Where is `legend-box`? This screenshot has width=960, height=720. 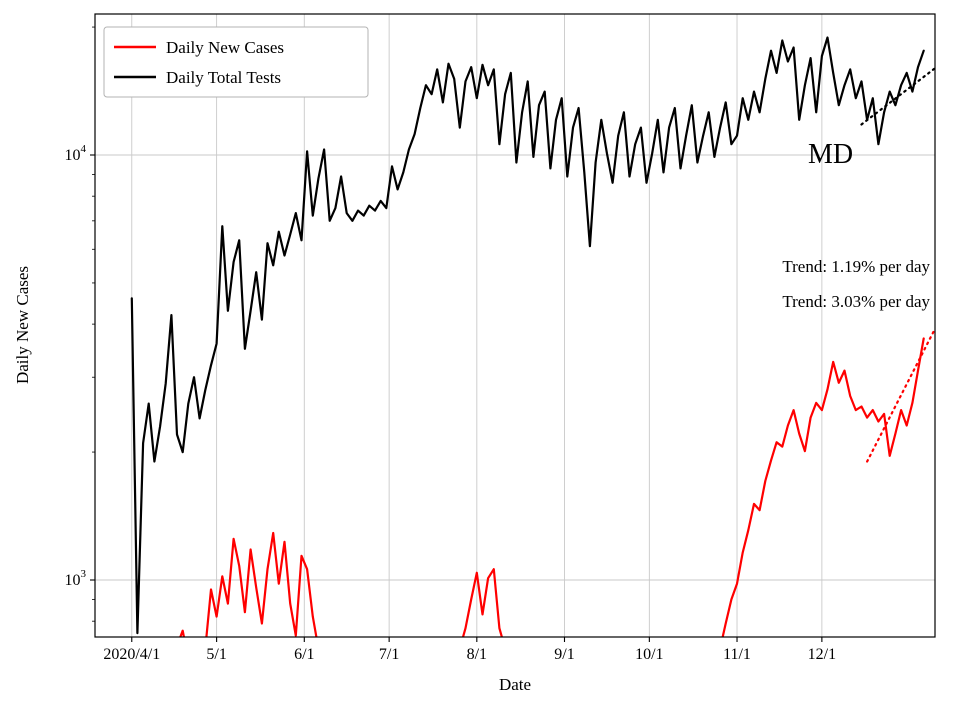
legend-box is located at coordinates (236, 62).